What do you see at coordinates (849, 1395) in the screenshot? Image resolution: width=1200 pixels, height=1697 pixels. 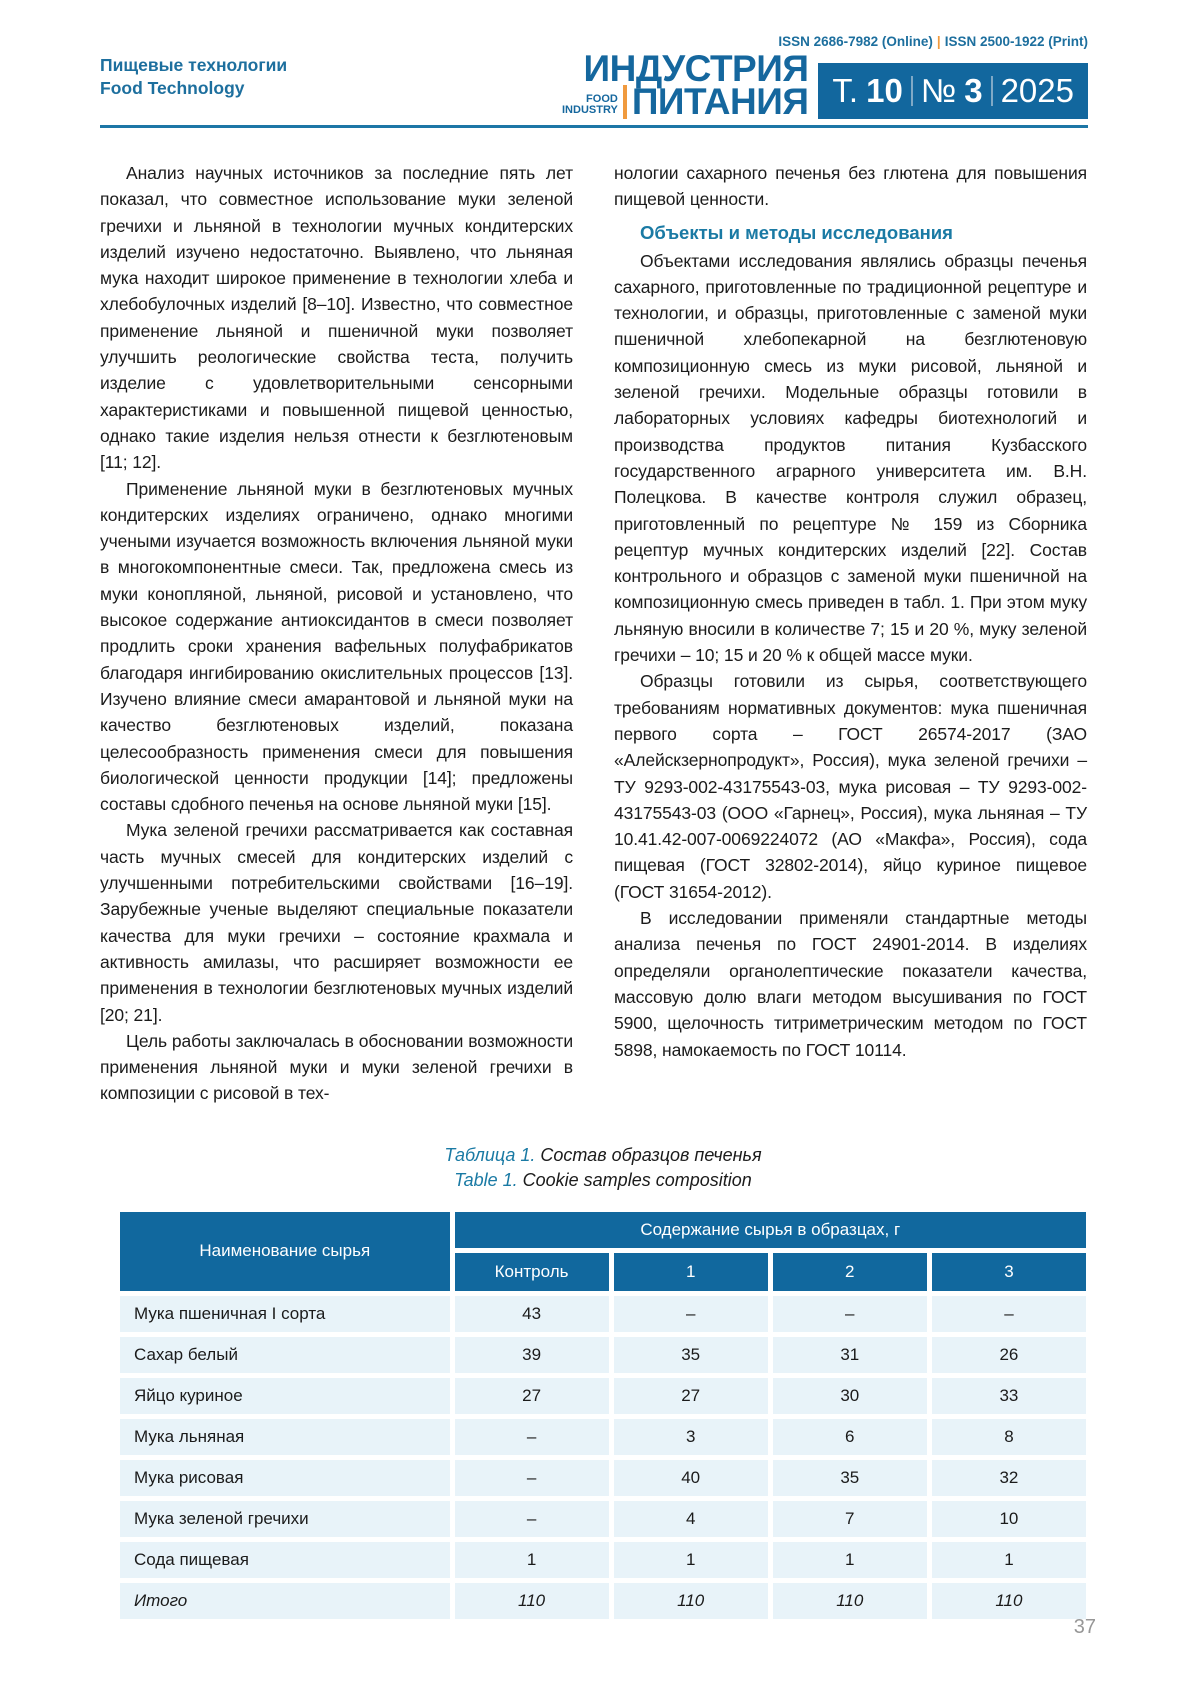 I see `ingredient-value: 30` at bounding box center [849, 1395].